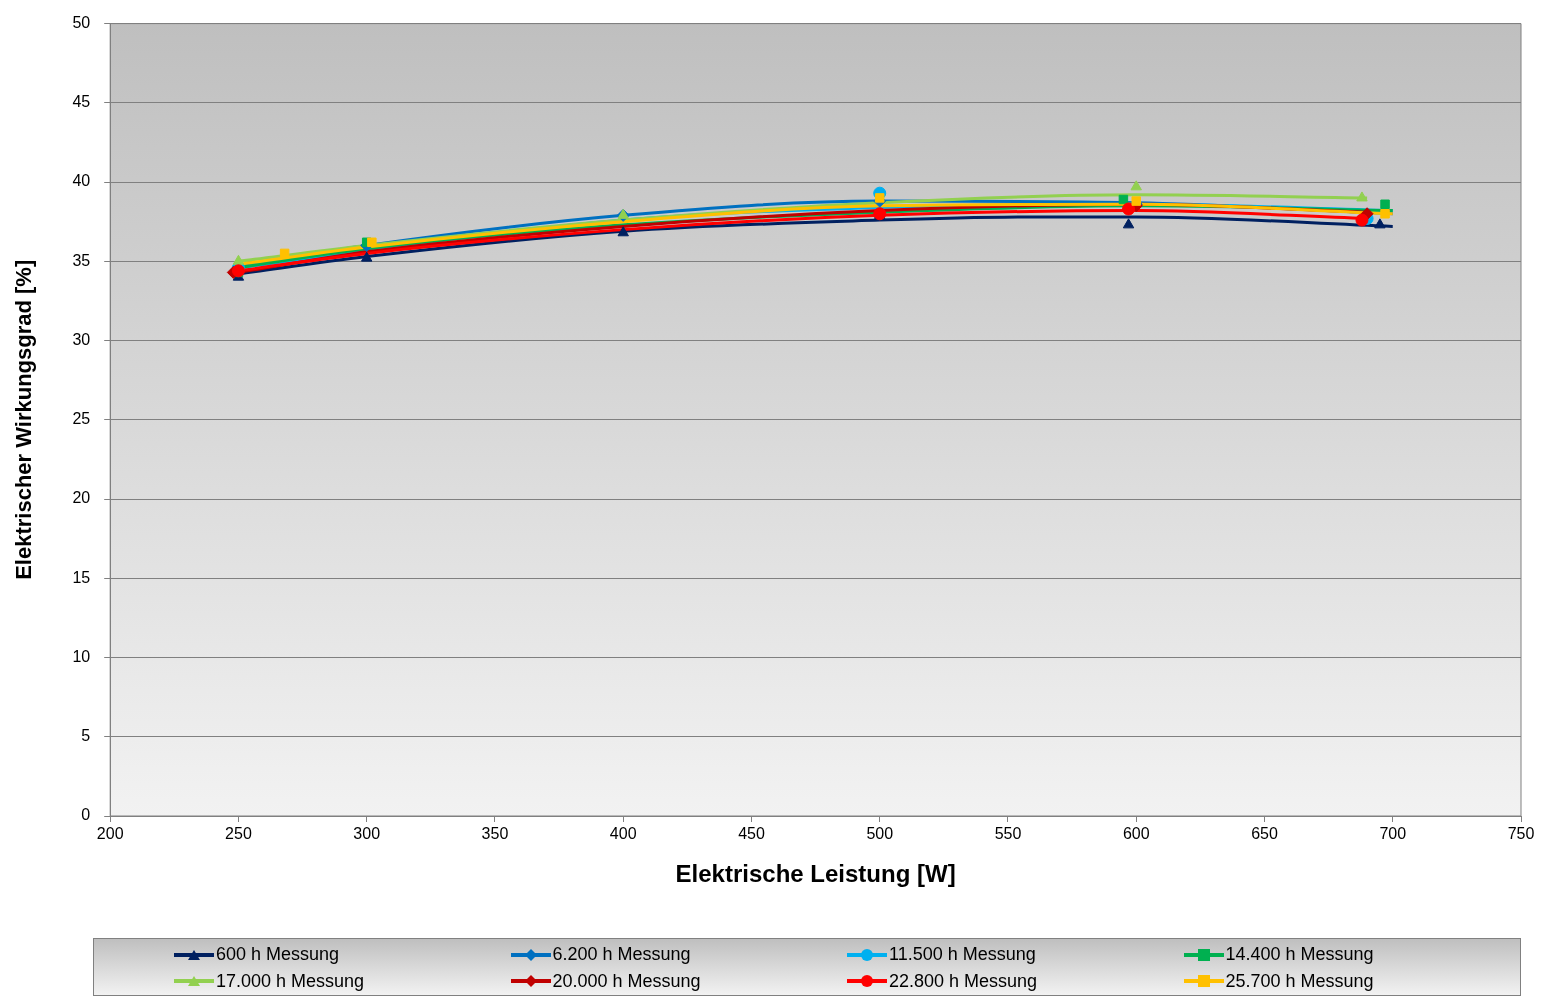 The height and width of the screenshot is (1002, 1549). I want to click on x-tick-label: 200, so click(110, 834).